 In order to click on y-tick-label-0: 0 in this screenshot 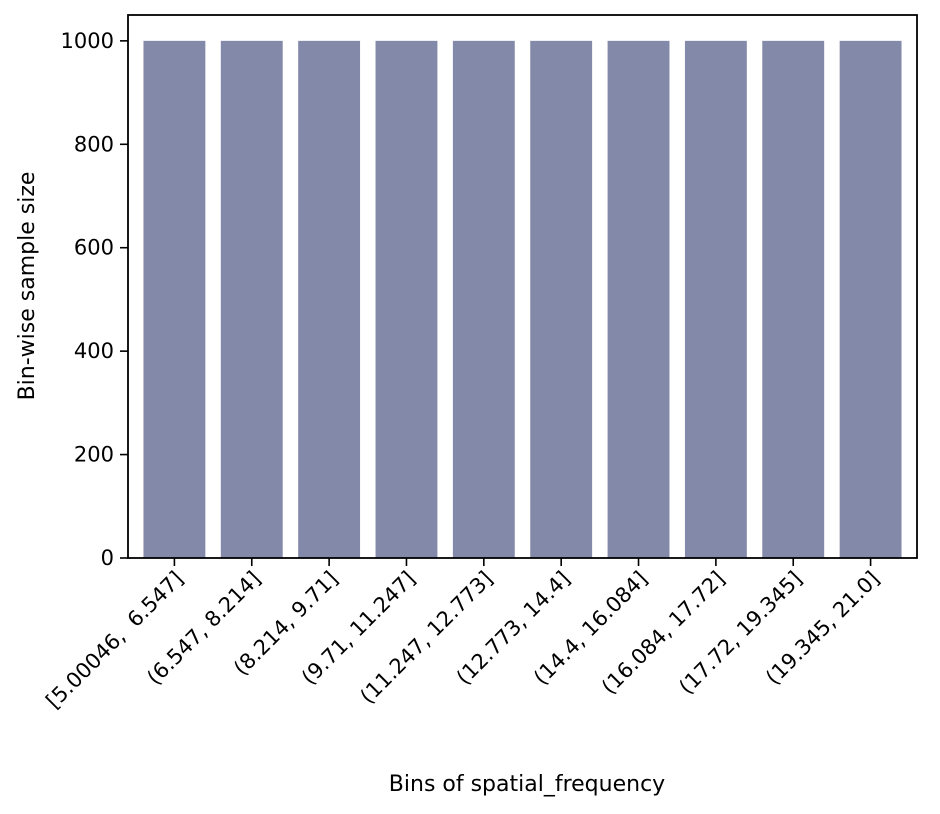, I will do `click(107, 558)`.